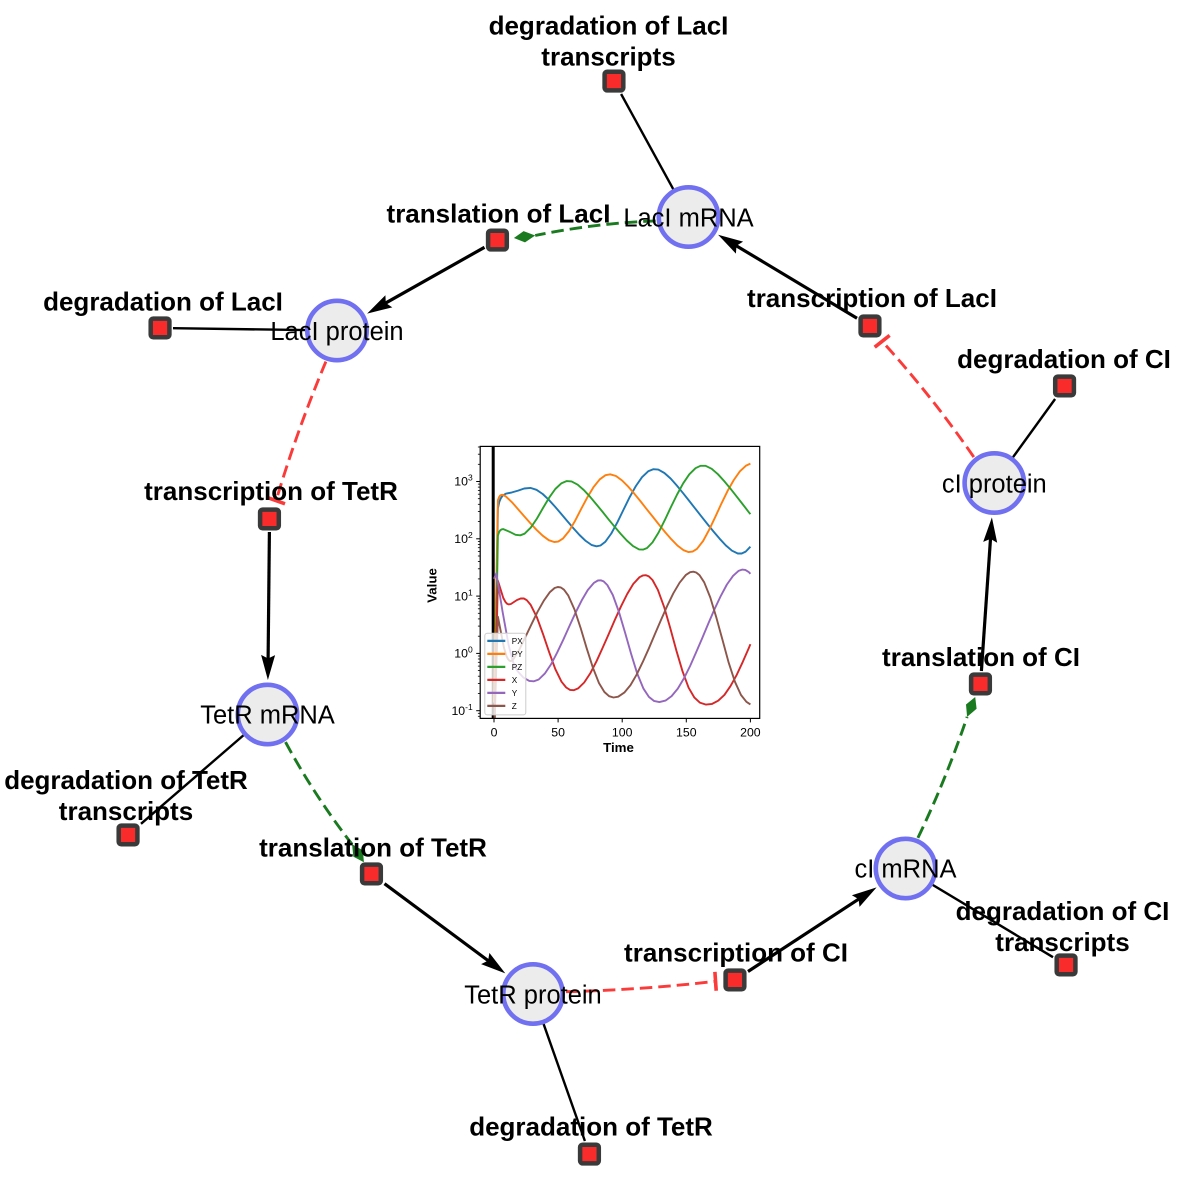 This screenshot has height=1200, width=1189. What do you see at coordinates (432, 585) in the screenshot?
I see `svg-text: Value` at bounding box center [432, 585].